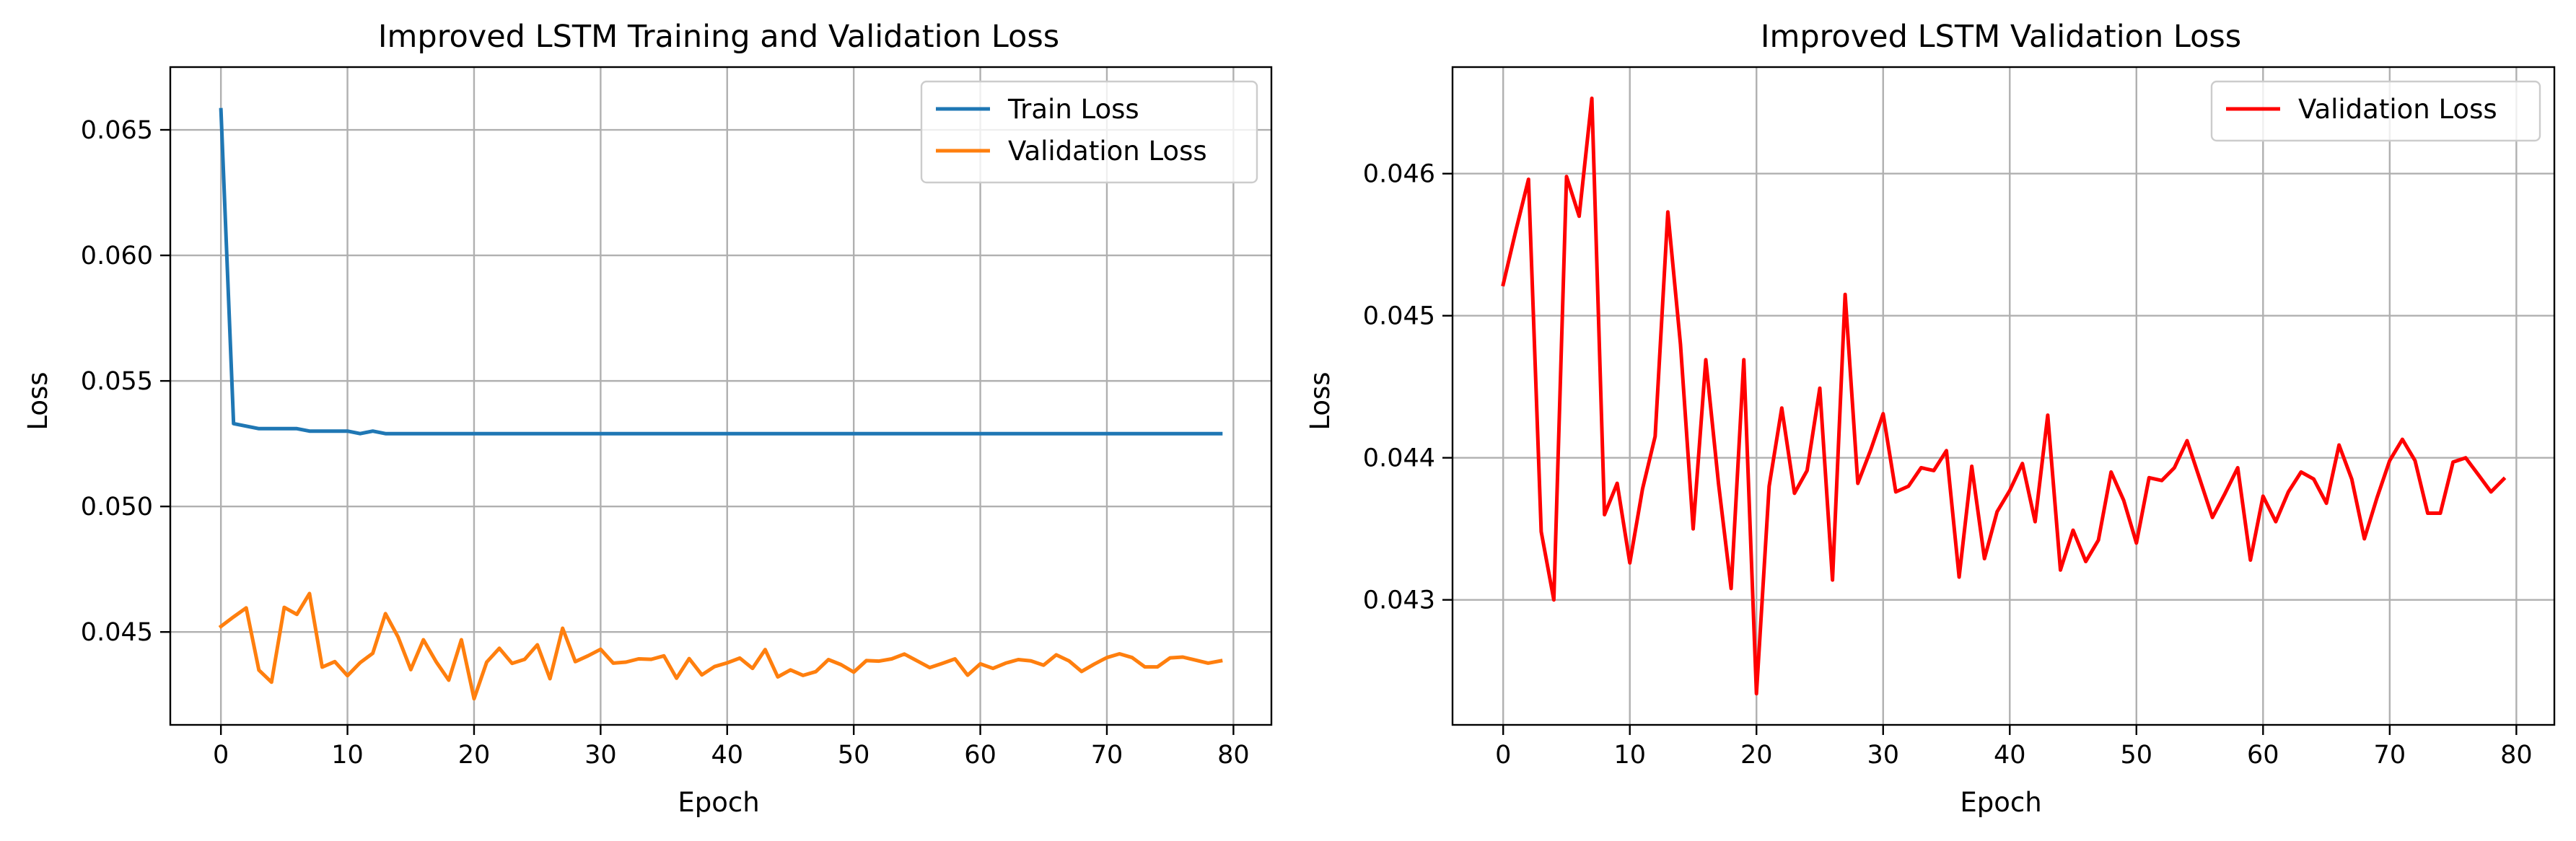  What do you see at coordinates (117, 256) in the screenshot?
I see `y-tick-label: 0.060` at bounding box center [117, 256].